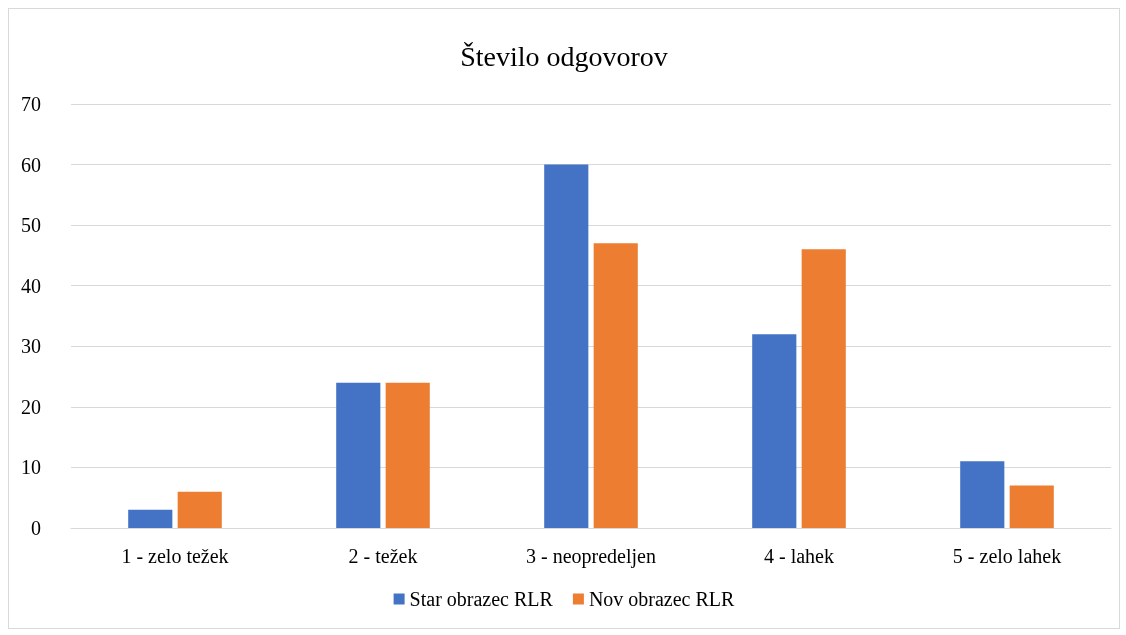  I want to click on y-tick-label: 60, so click(31, 164).